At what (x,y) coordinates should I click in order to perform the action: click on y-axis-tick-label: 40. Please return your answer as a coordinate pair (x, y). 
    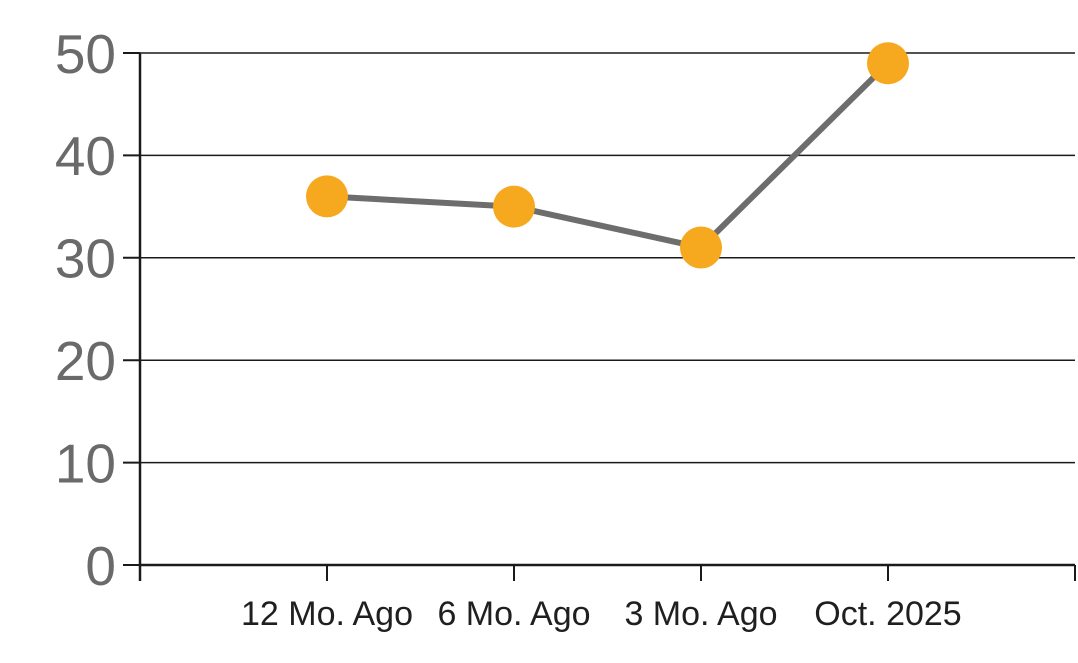
    Looking at the image, I should click on (85, 156).